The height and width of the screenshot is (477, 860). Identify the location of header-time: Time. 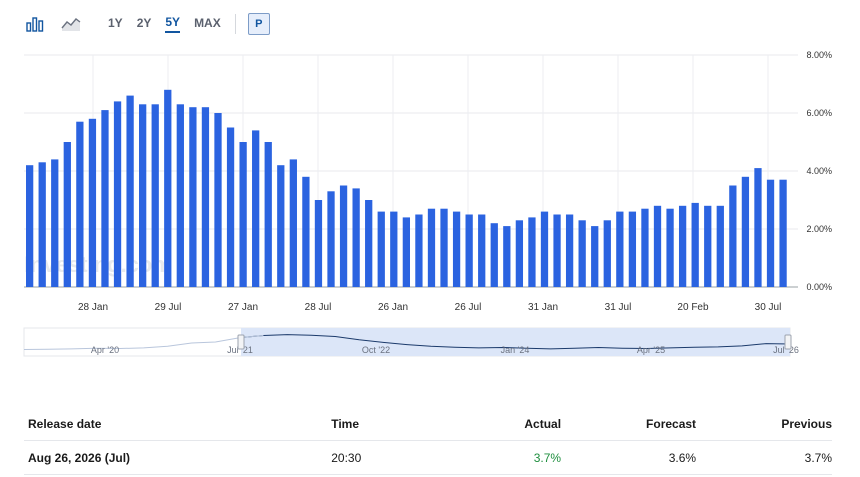
(345, 423).